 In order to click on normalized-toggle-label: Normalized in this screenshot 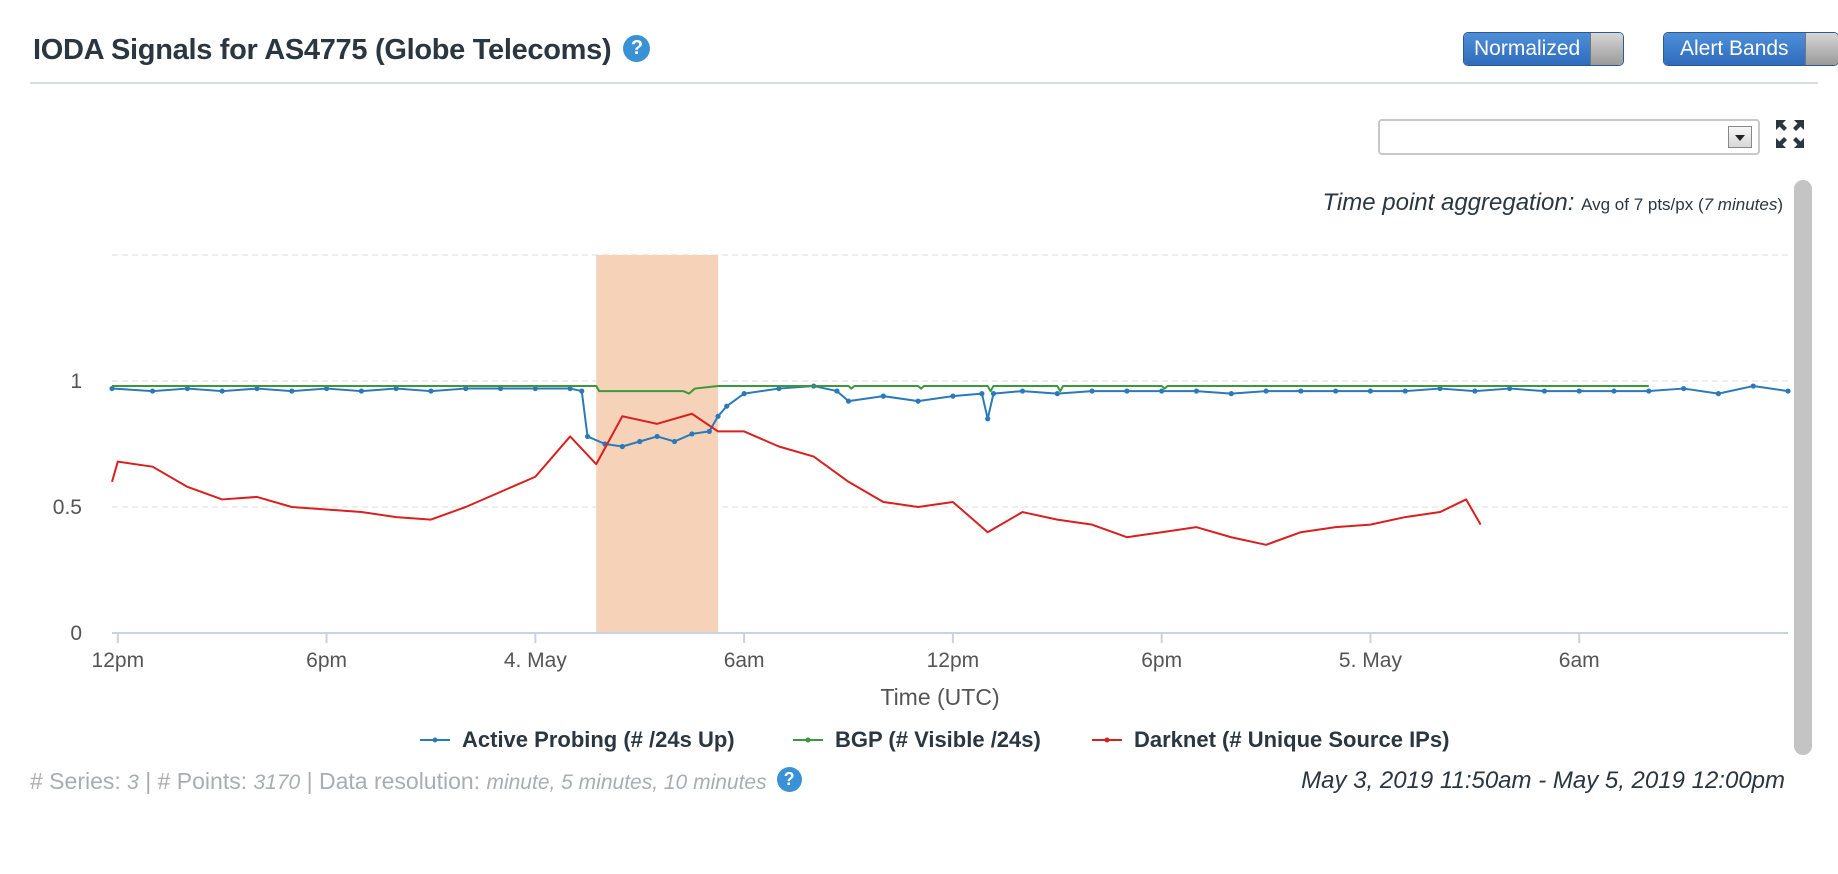, I will do `click(1527, 49)`.